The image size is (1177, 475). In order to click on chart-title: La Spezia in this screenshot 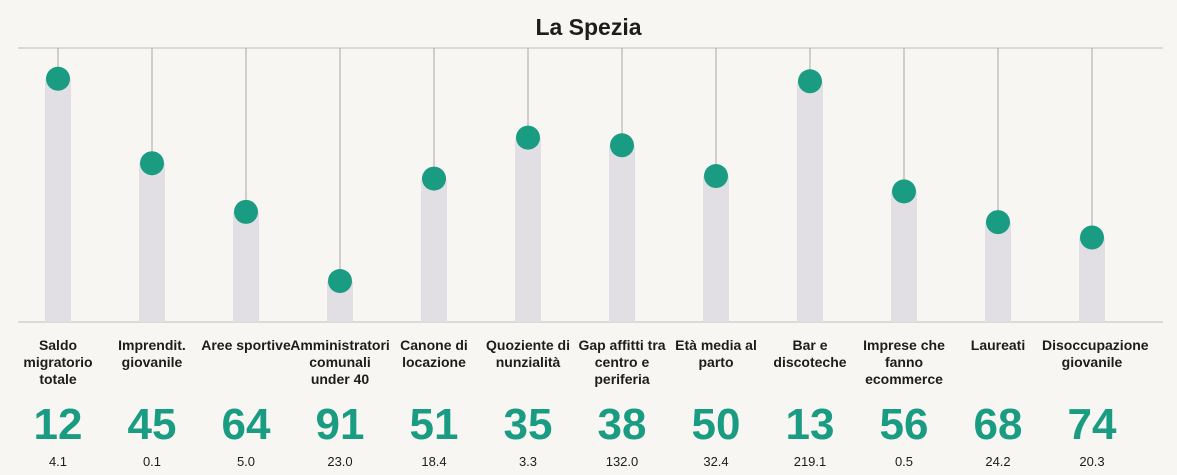, I will do `click(588, 27)`.